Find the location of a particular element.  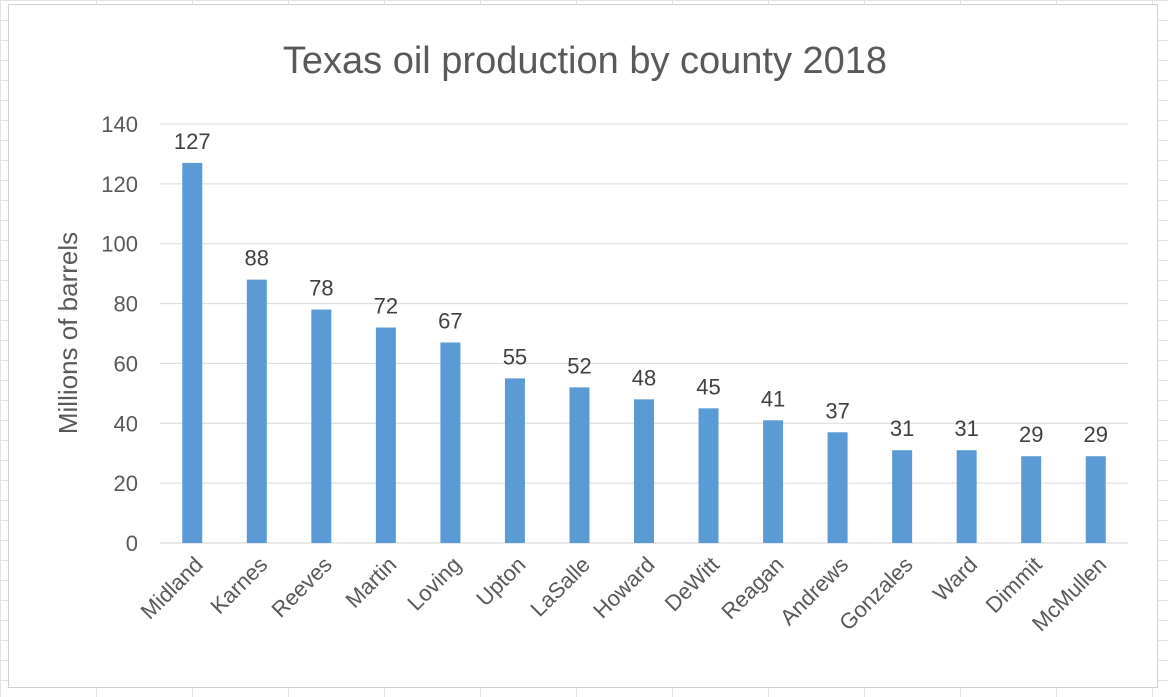

chart-title: Texas oil production by county 2018 is located at coordinates (585, 61).